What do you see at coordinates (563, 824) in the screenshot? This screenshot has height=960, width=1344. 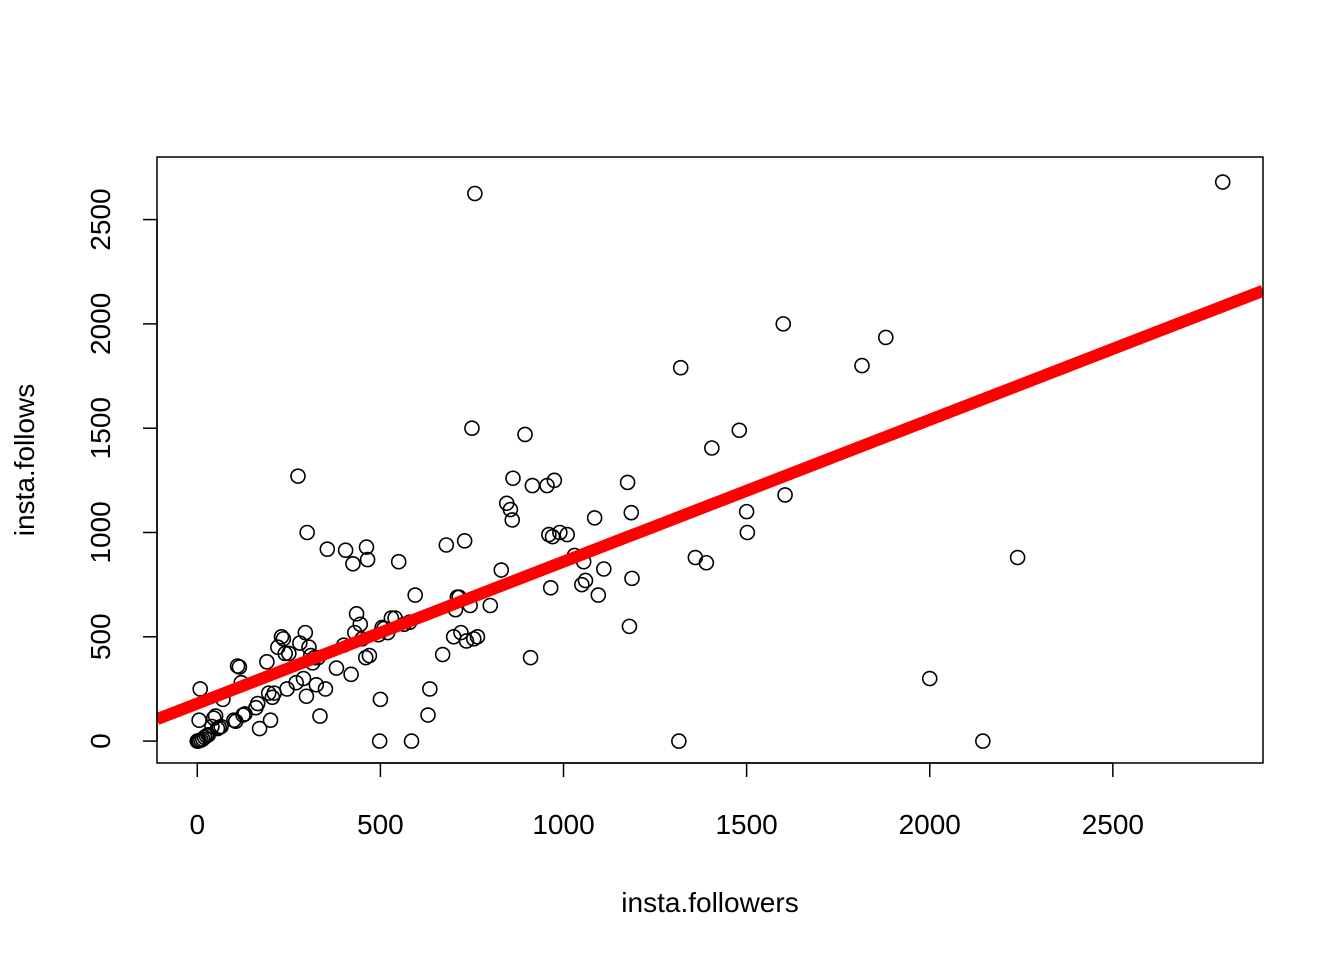 I see `x-tick-label: 1000` at bounding box center [563, 824].